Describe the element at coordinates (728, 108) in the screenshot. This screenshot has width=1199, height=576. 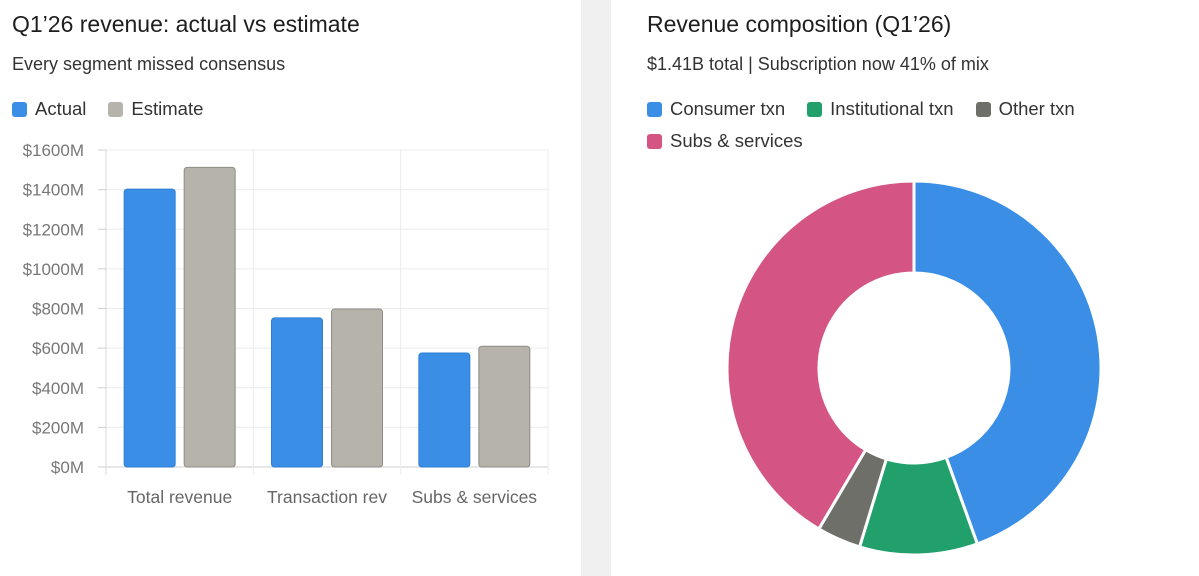
I see `donut-legend-label: Consumer txn` at that location.